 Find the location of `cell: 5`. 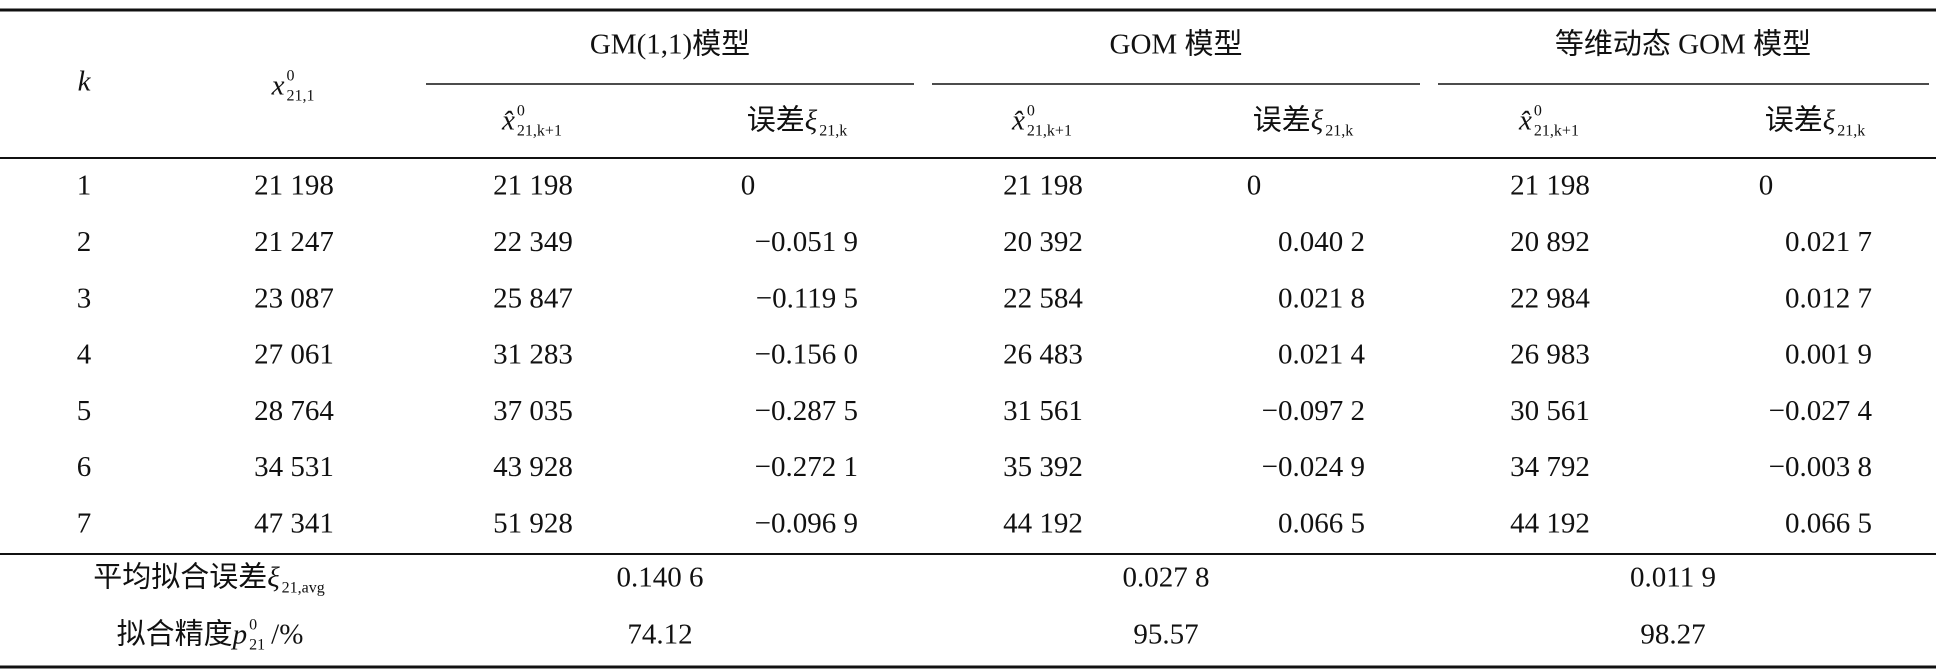

cell: 5 is located at coordinates (84, 411).